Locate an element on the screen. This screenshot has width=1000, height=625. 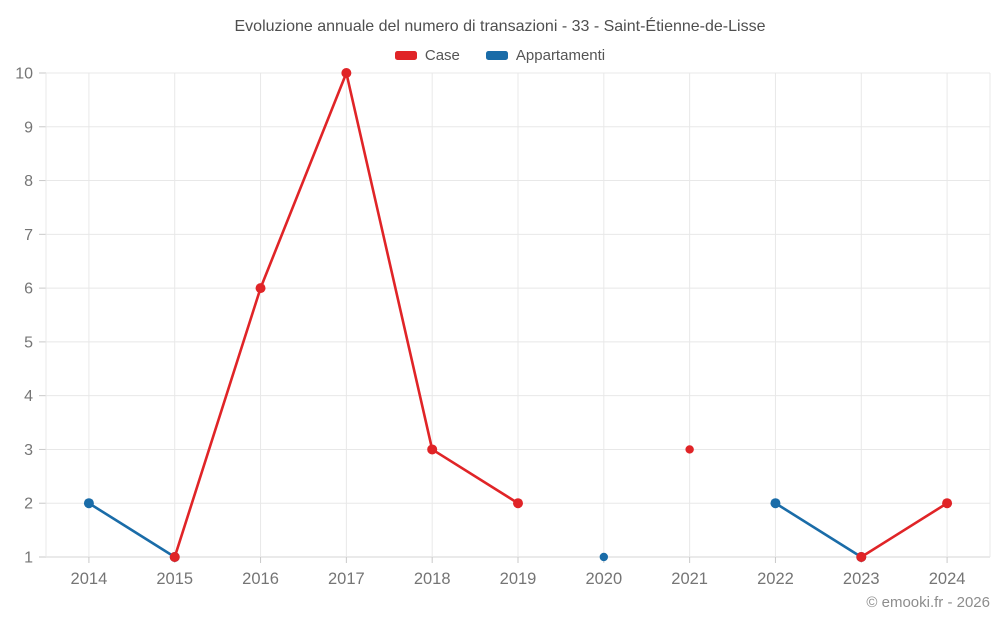
chart-legend: Case Appartamenti is located at coordinates (500, 55).